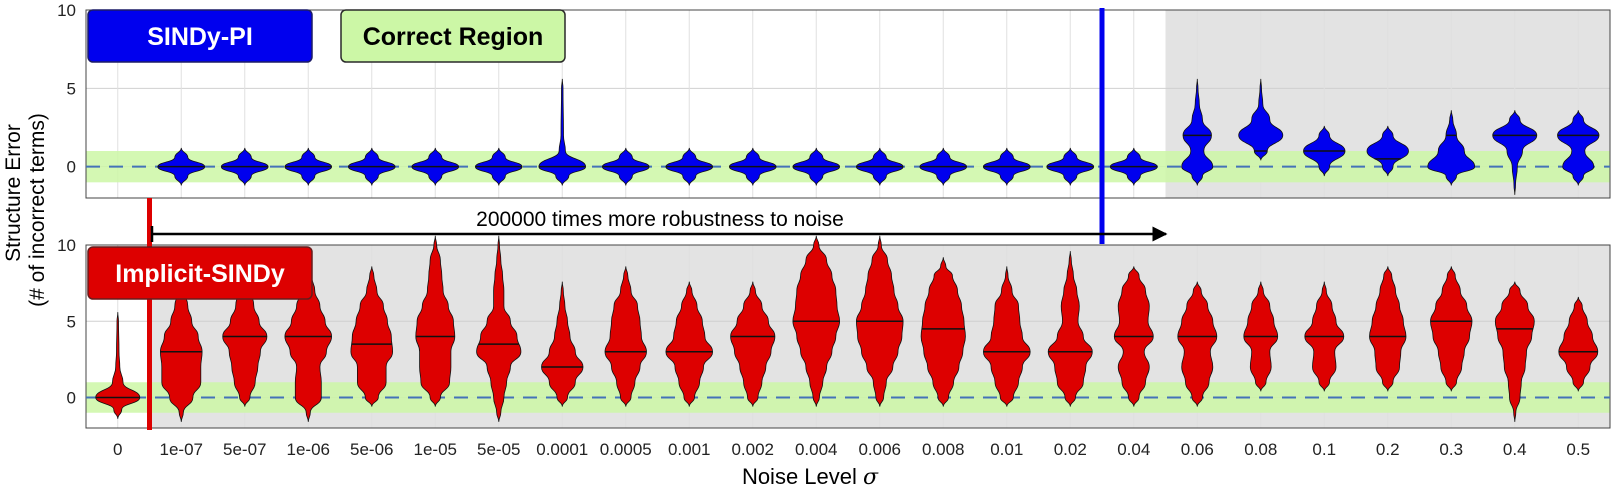 This screenshot has height=494, width=1614. I want to click on x-tick-label: 0.01, so click(1006, 449).